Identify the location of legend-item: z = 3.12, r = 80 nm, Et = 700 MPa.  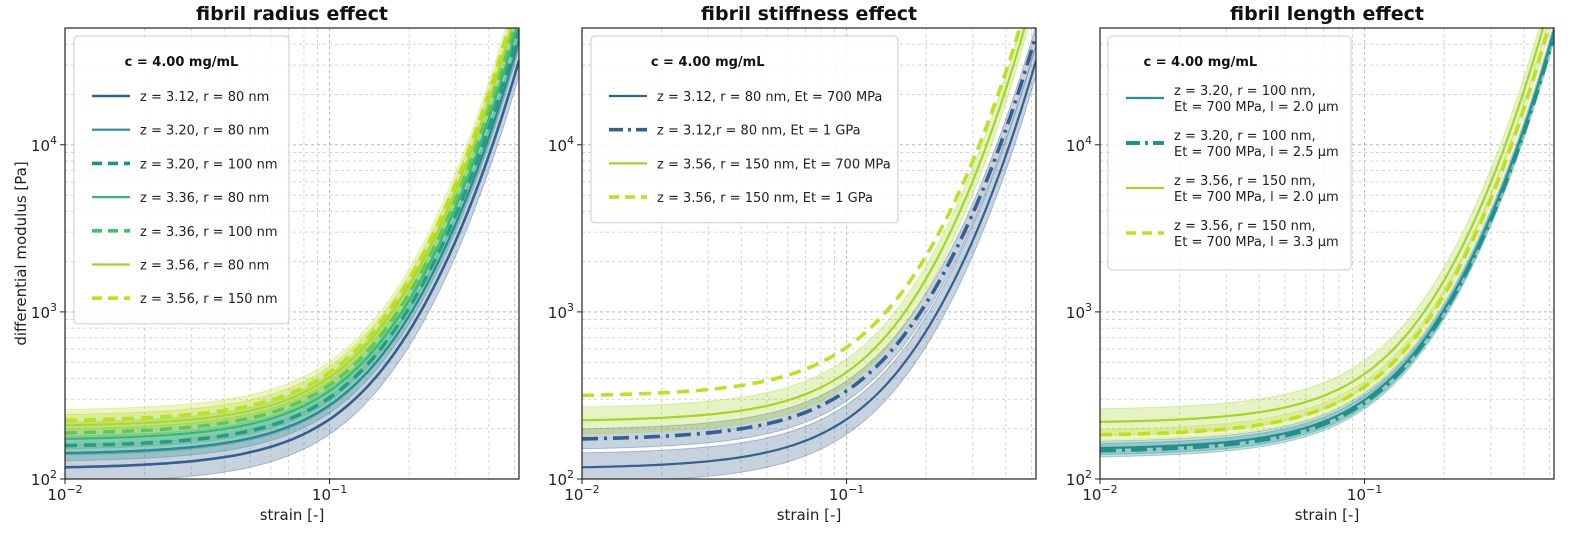
(745, 97).